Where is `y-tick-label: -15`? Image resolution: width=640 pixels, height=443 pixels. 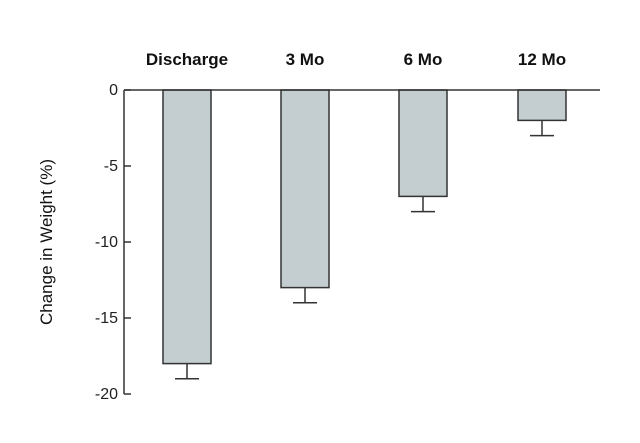 y-tick-label: -15 is located at coordinates (106, 318).